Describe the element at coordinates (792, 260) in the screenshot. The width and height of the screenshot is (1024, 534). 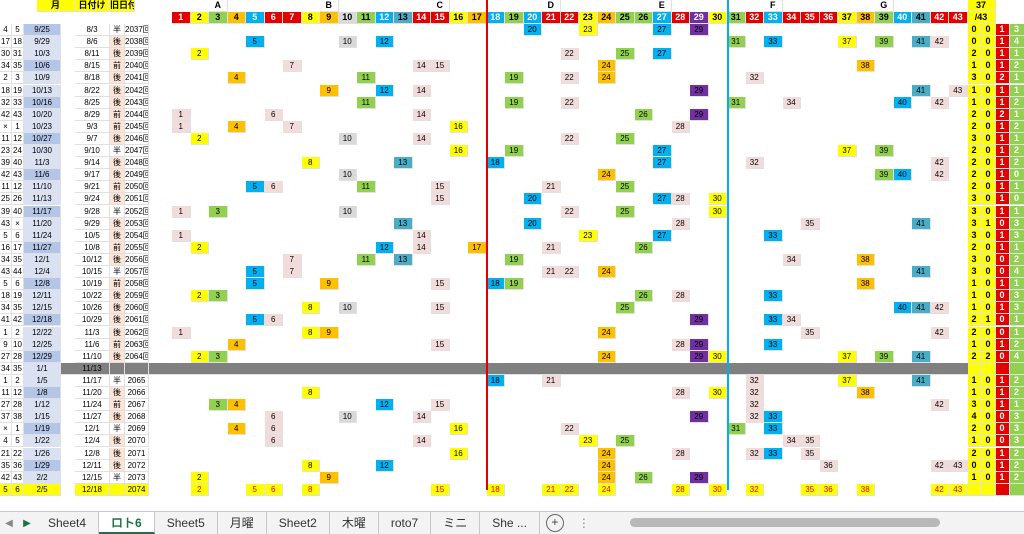
I see `row-number-cell: 34` at that location.